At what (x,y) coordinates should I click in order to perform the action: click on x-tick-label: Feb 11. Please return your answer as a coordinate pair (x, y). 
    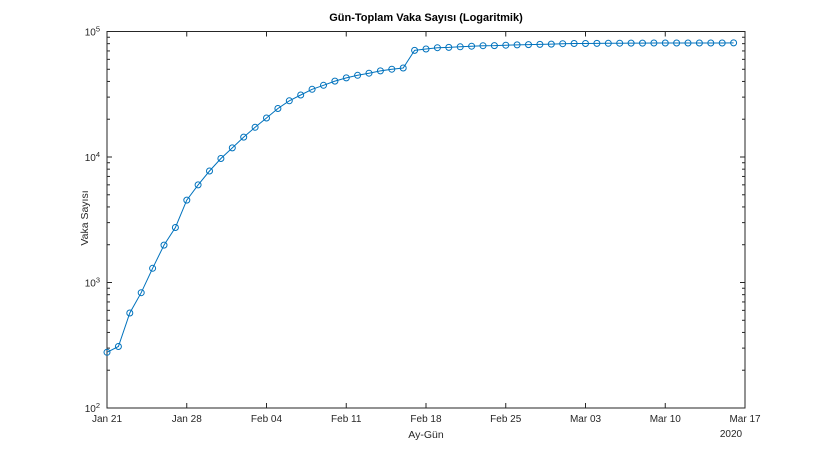
    Looking at the image, I should click on (346, 419).